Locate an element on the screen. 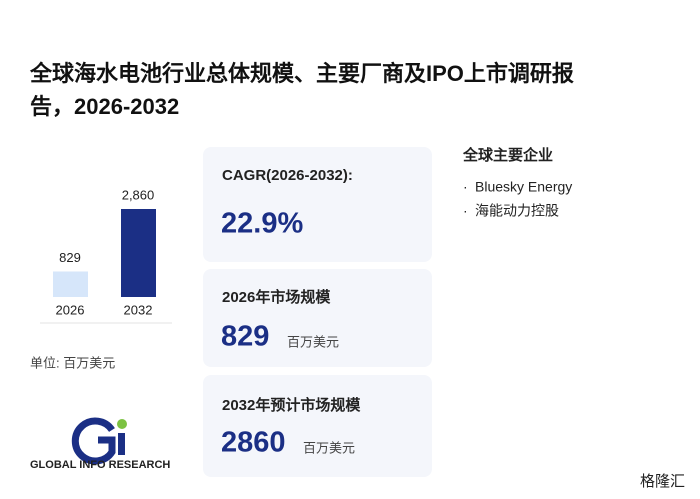 Image resolution: width=700 pixels, height=499 pixels. card-label: 2032年预计市场规模 is located at coordinates (291, 405).